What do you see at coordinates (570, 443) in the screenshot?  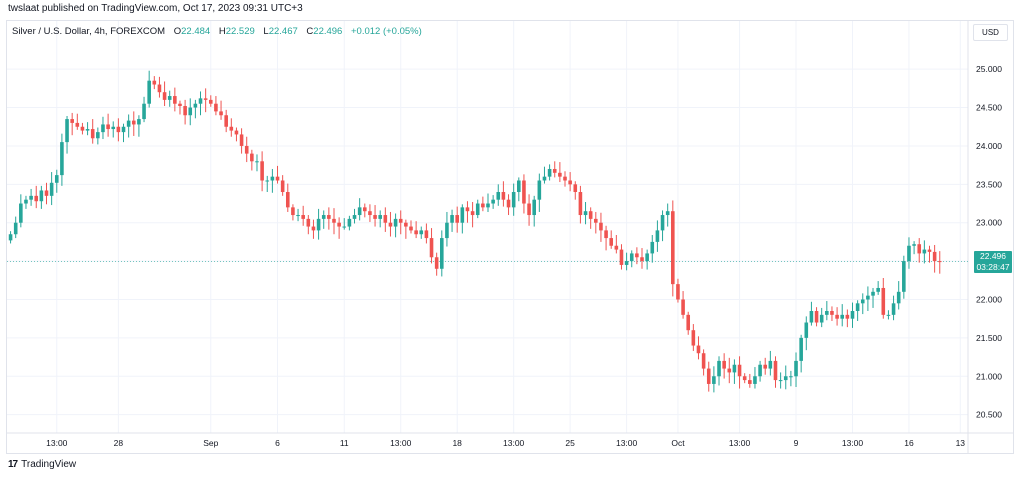 I see `x-tick-label: 25` at bounding box center [570, 443].